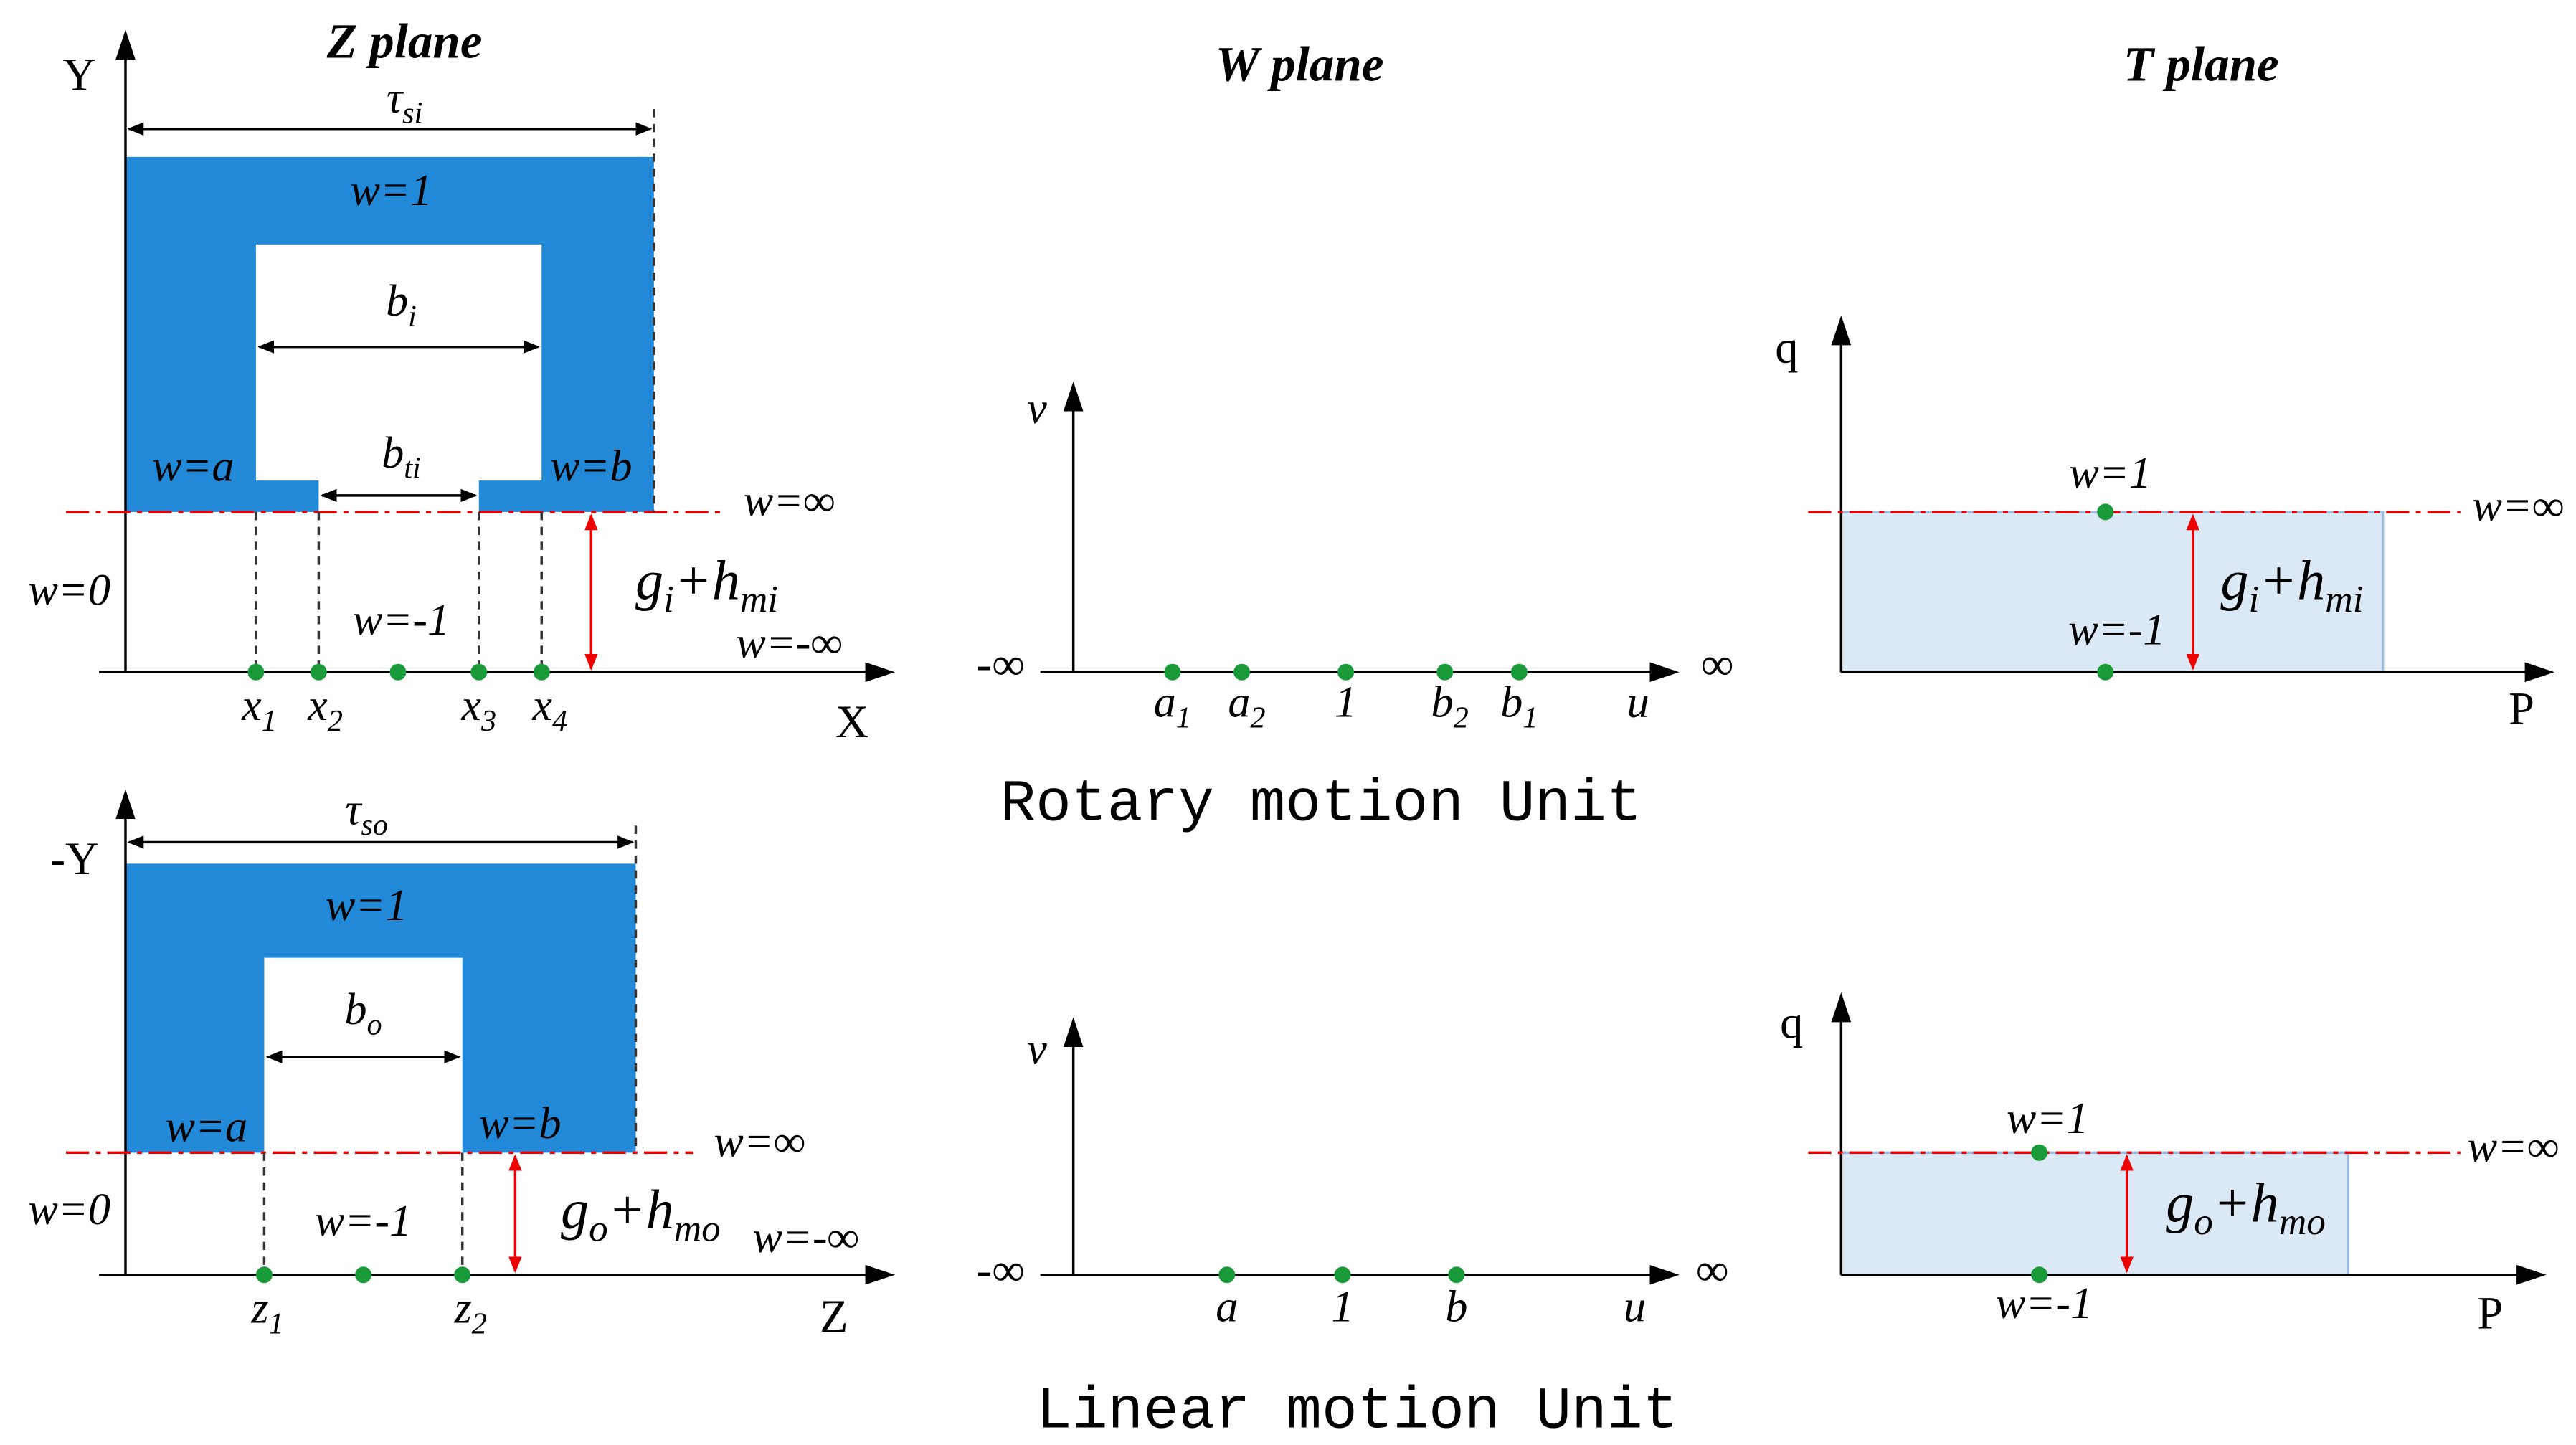  Describe the element at coordinates (412, 113) in the screenshot. I see `subscript: si` at that location.